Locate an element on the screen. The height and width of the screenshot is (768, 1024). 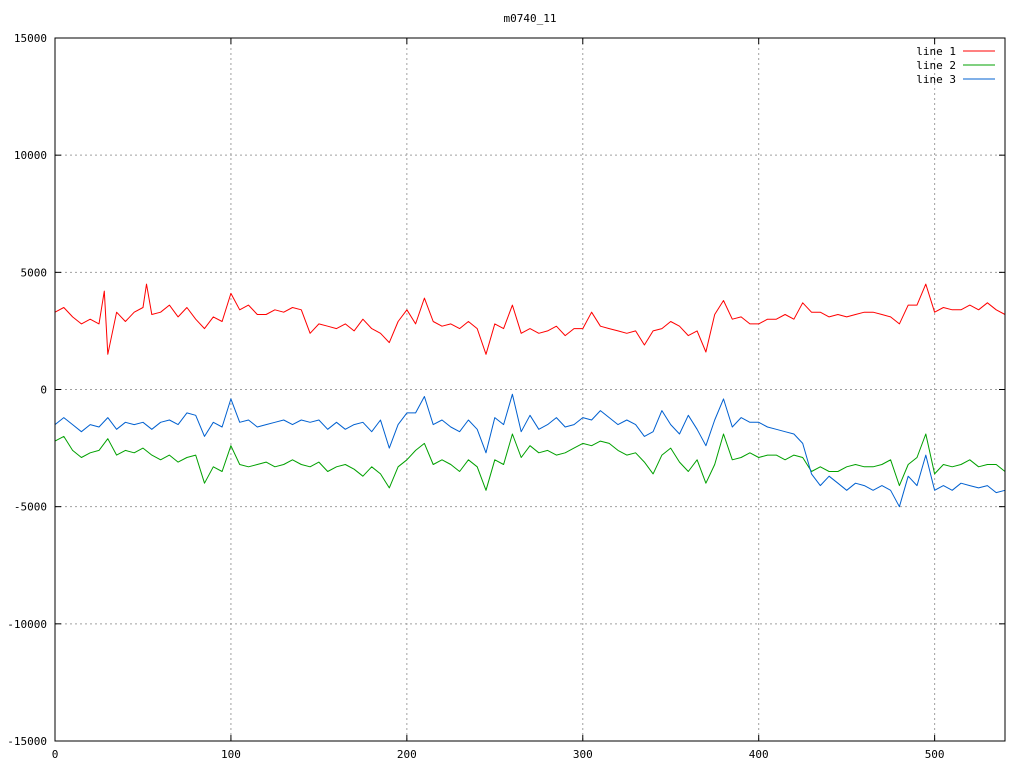
legend-label-1: line 1 is located at coordinates (936, 51).